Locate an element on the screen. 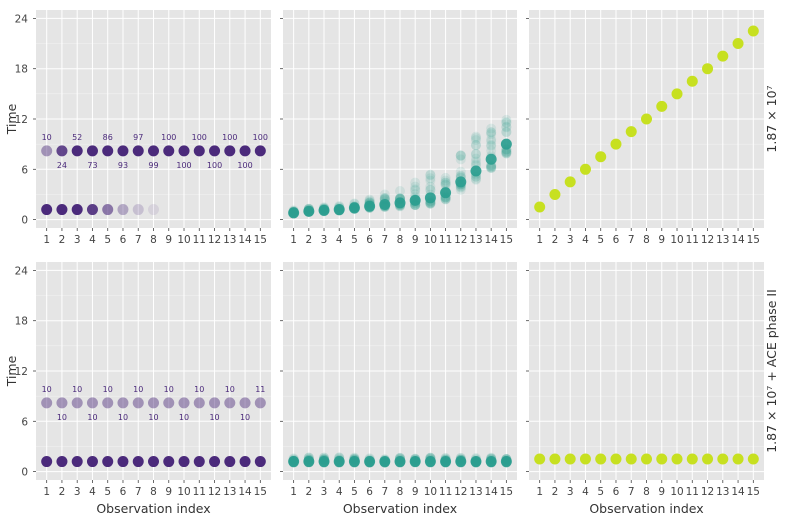 This screenshot has width=787, height=522. x-tick-label: 12 is located at coordinates (707, 492).